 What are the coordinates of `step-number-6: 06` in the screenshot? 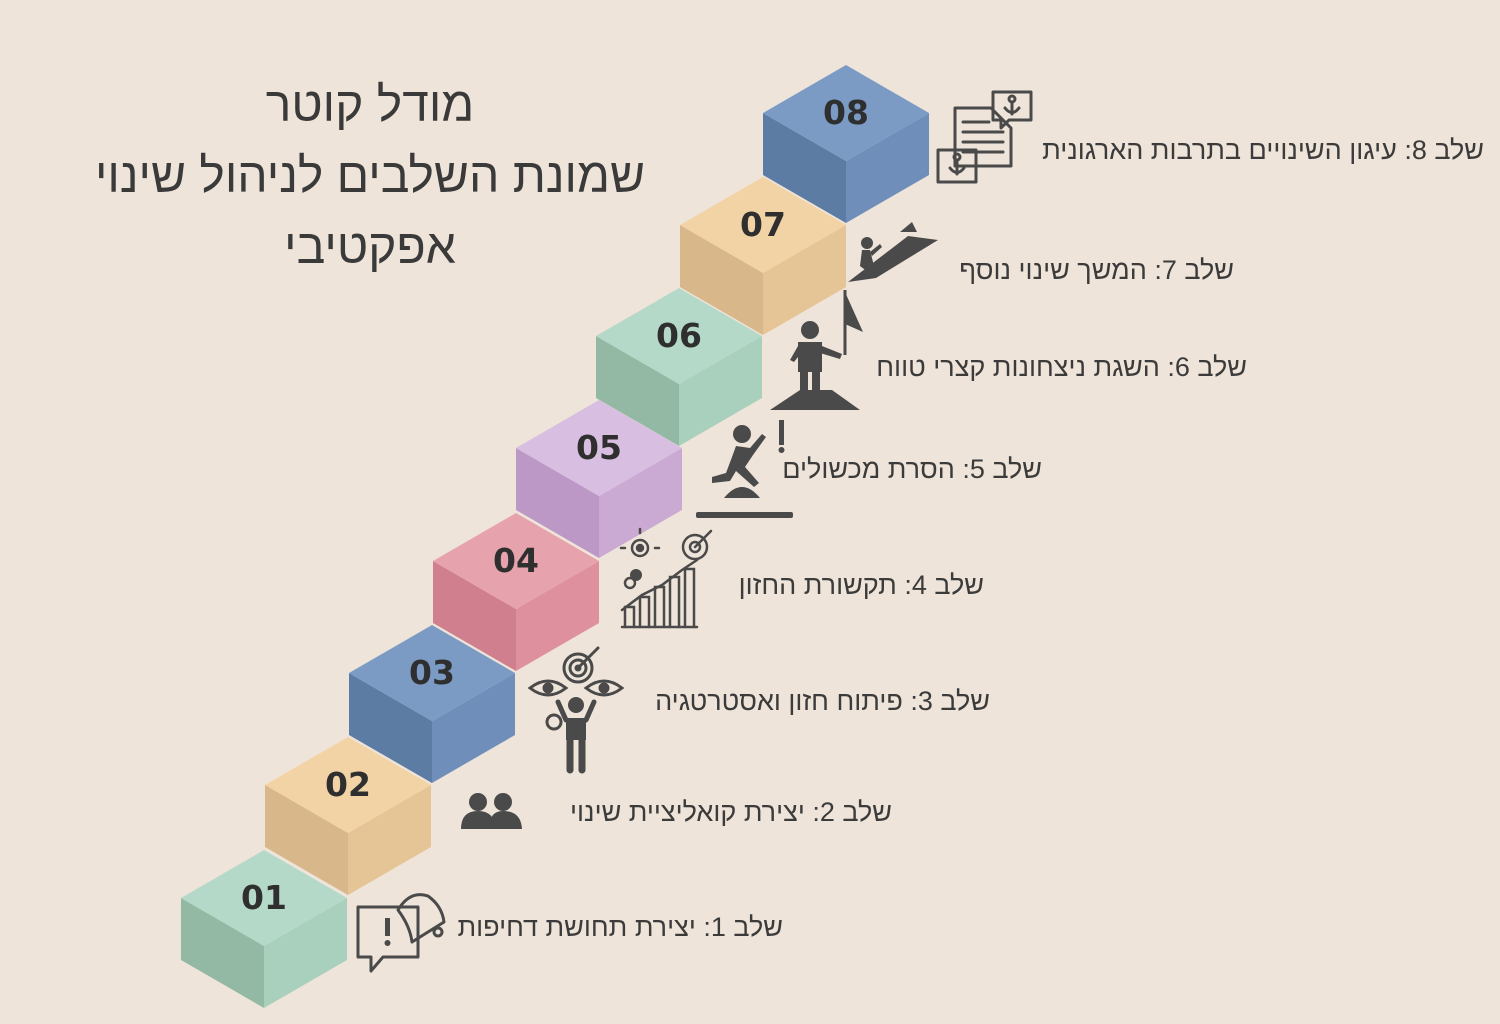 It's located at (679, 335).